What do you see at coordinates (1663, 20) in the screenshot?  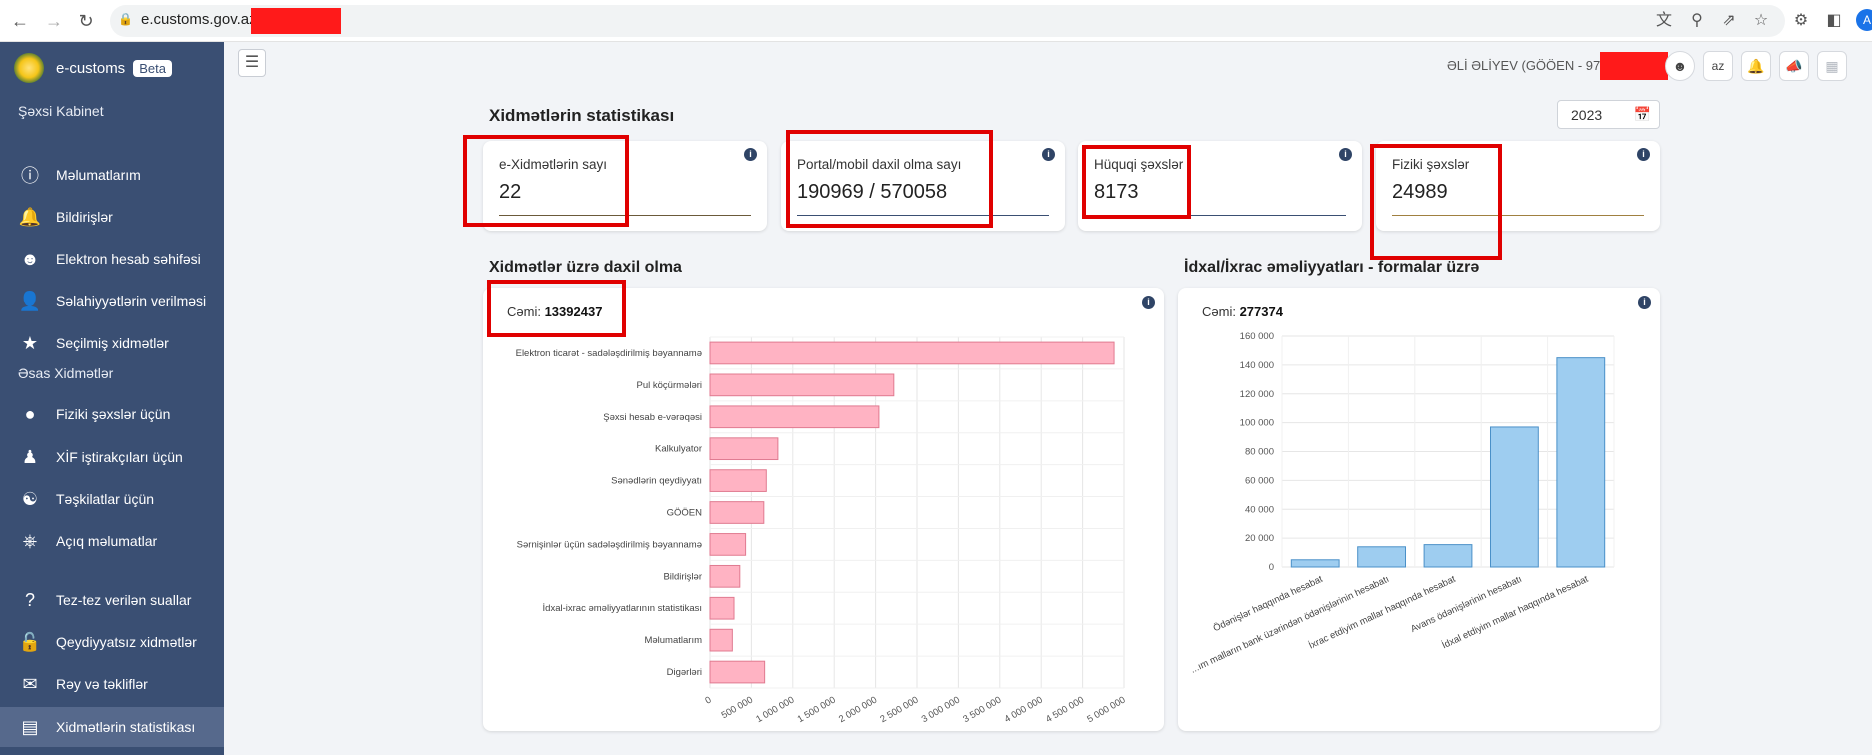 I see `translate-icon: 文` at bounding box center [1663, 20].